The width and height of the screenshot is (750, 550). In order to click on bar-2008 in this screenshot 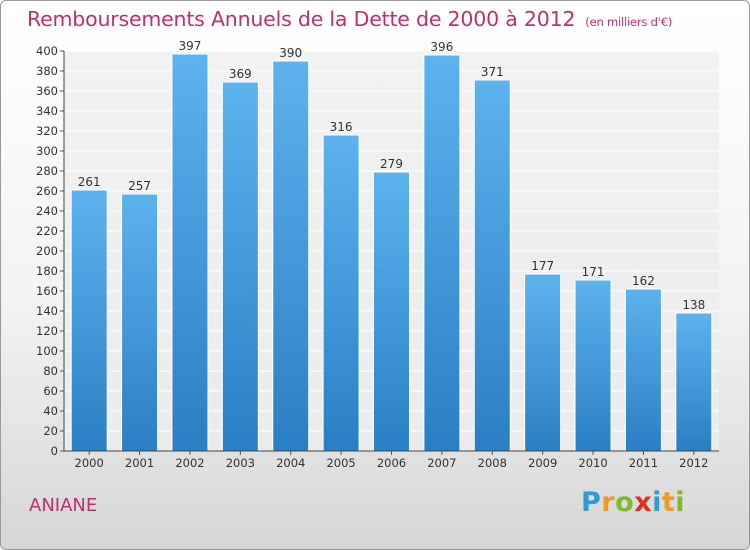, I will do `click(492, 265)`.